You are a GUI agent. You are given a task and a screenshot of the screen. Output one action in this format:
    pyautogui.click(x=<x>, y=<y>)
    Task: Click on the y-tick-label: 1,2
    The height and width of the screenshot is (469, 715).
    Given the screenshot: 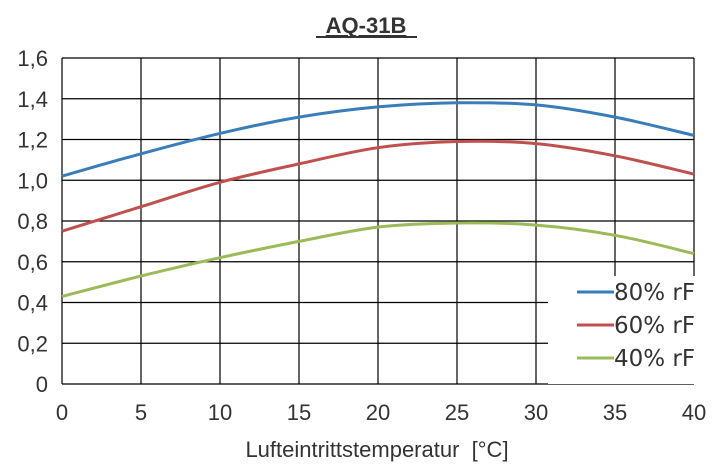 What is the action you would take?
    pyautogui.click(x=32, y=140)
    